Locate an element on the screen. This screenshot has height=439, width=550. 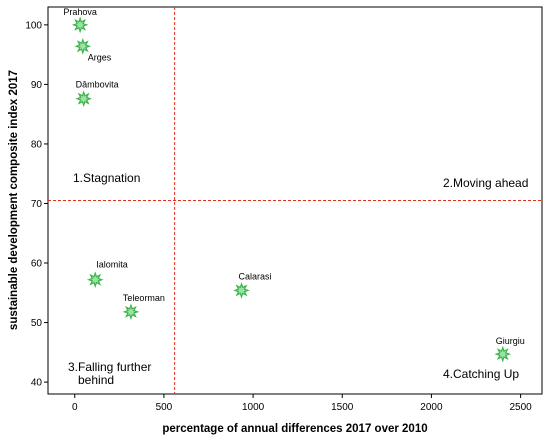
data-point-label: Dâmbovita is located at coordinates (97, 85).